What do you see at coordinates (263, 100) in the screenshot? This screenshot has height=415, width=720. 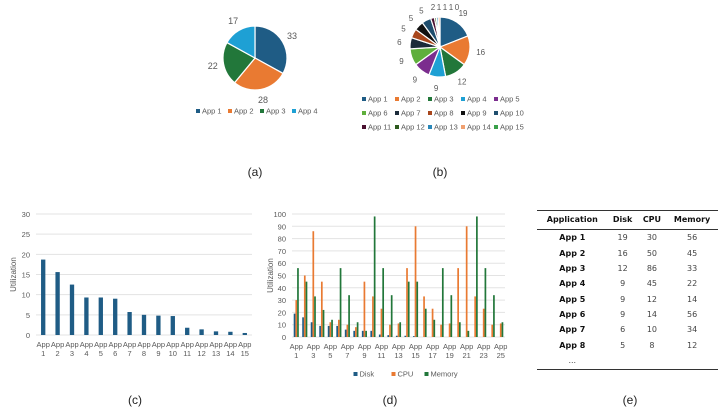 I see `data-label: 28` at bounding box center [263, 100].